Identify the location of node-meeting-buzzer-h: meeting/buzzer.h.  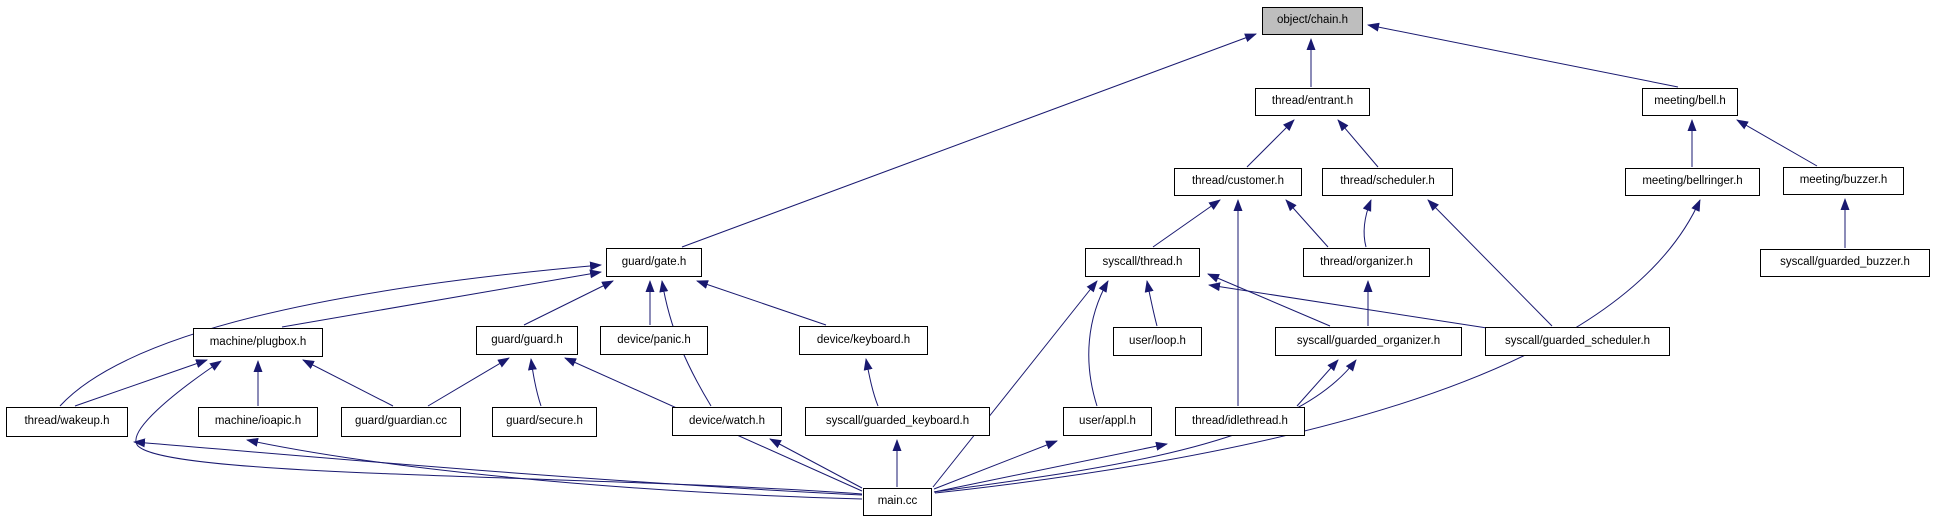
(1843, 181).